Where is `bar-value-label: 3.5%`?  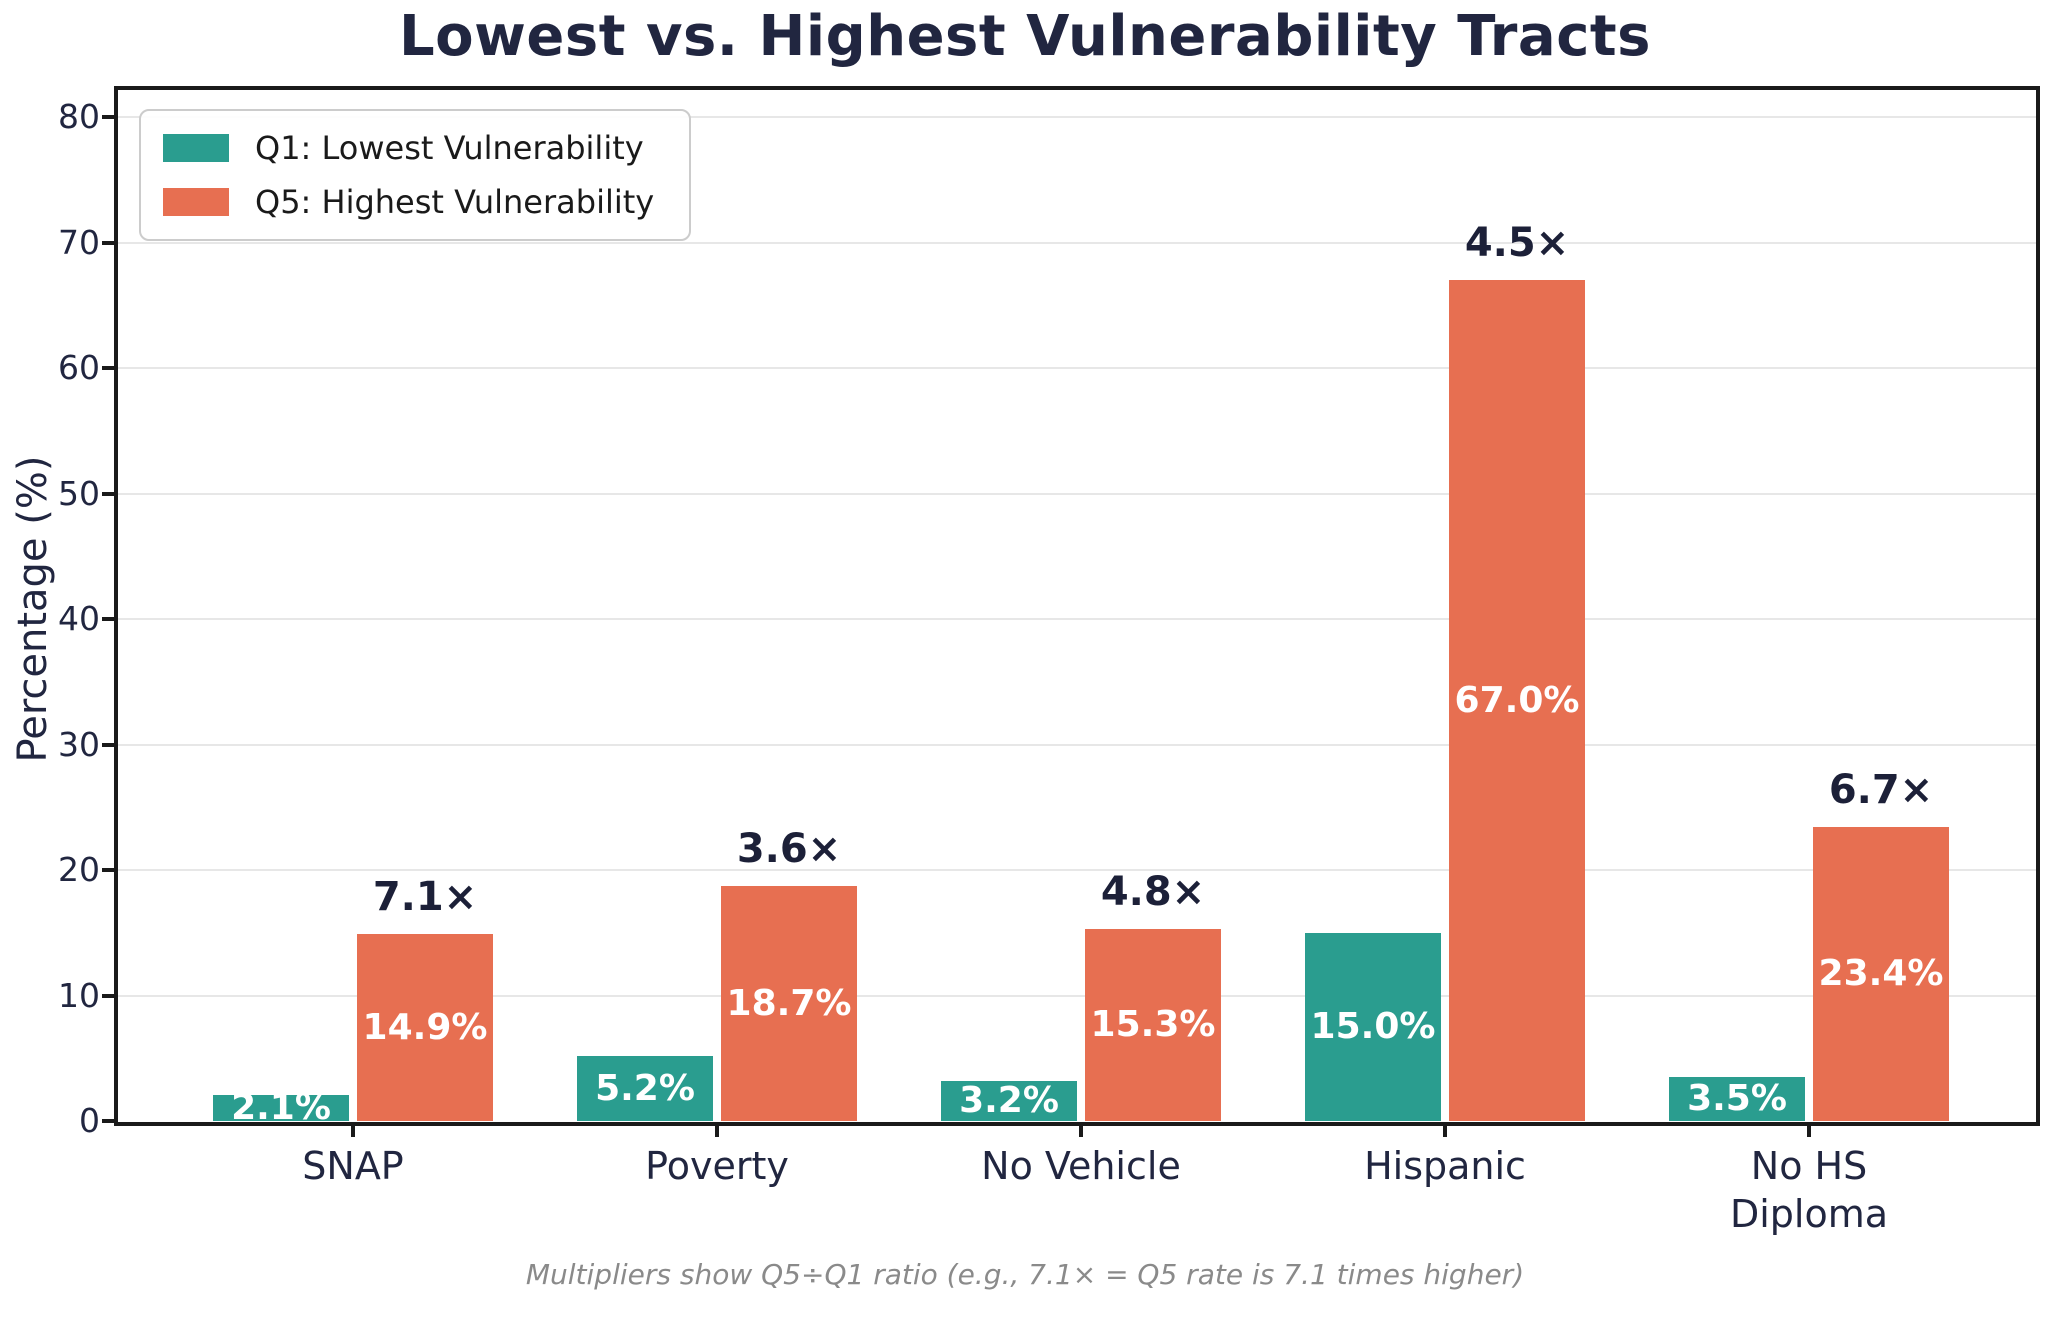 bar-value-label: 3.5% is located at coordinates (1737, 1098).